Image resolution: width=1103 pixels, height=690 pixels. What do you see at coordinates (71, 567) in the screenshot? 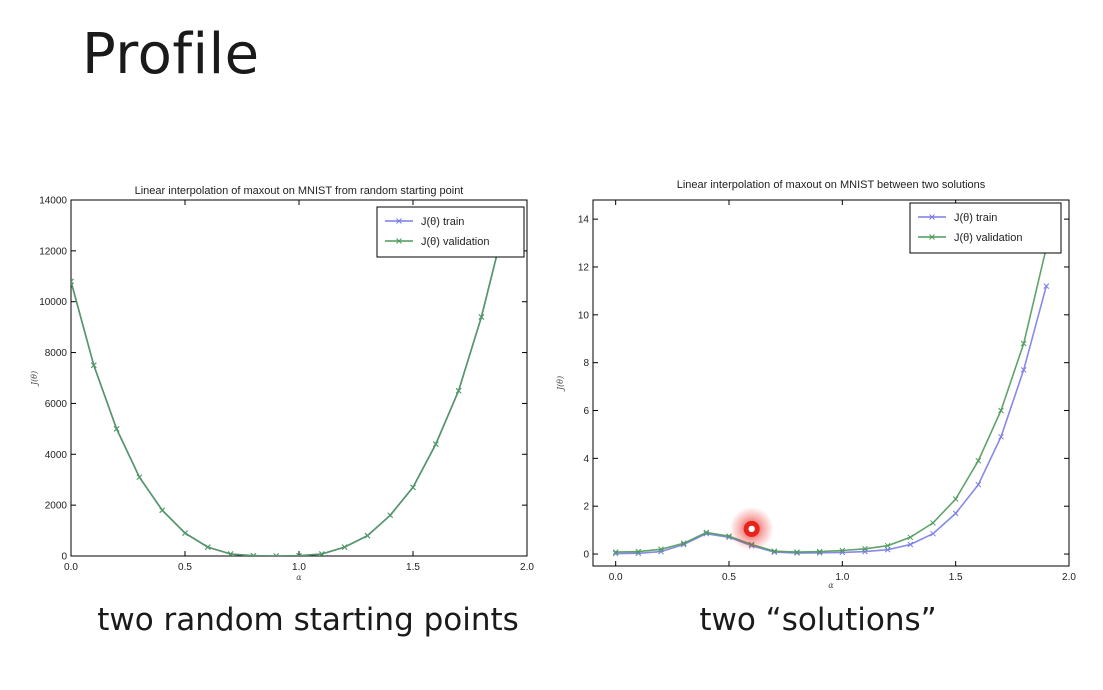
I see `x-tick-label: 0.0` at bounding box center [71, 567].